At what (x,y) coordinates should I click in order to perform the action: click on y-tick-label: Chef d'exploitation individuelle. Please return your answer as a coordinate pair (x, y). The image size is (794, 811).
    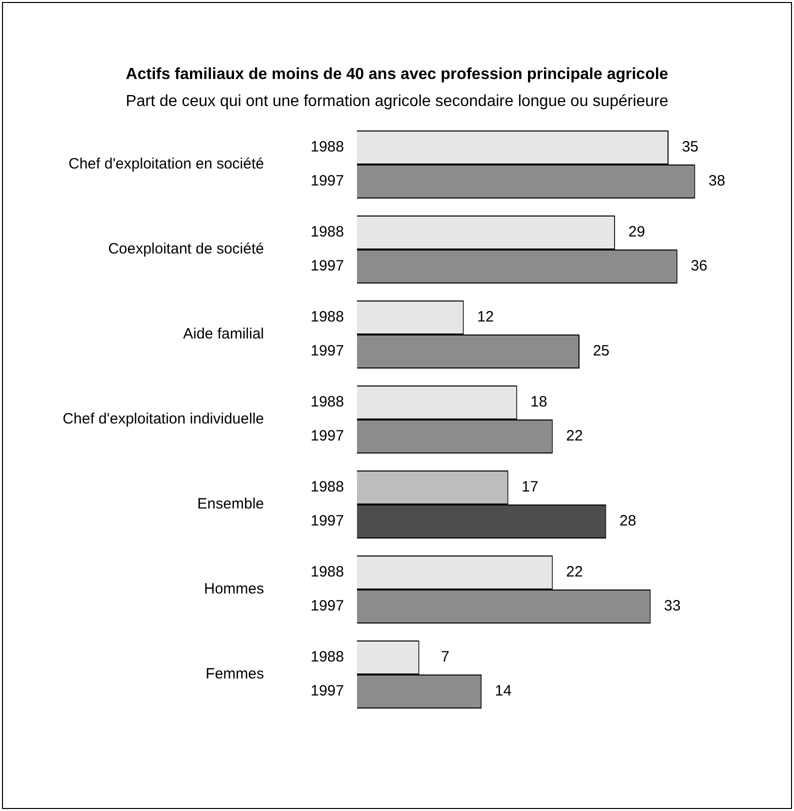
    Looking at the image, I should click on (163, 419).